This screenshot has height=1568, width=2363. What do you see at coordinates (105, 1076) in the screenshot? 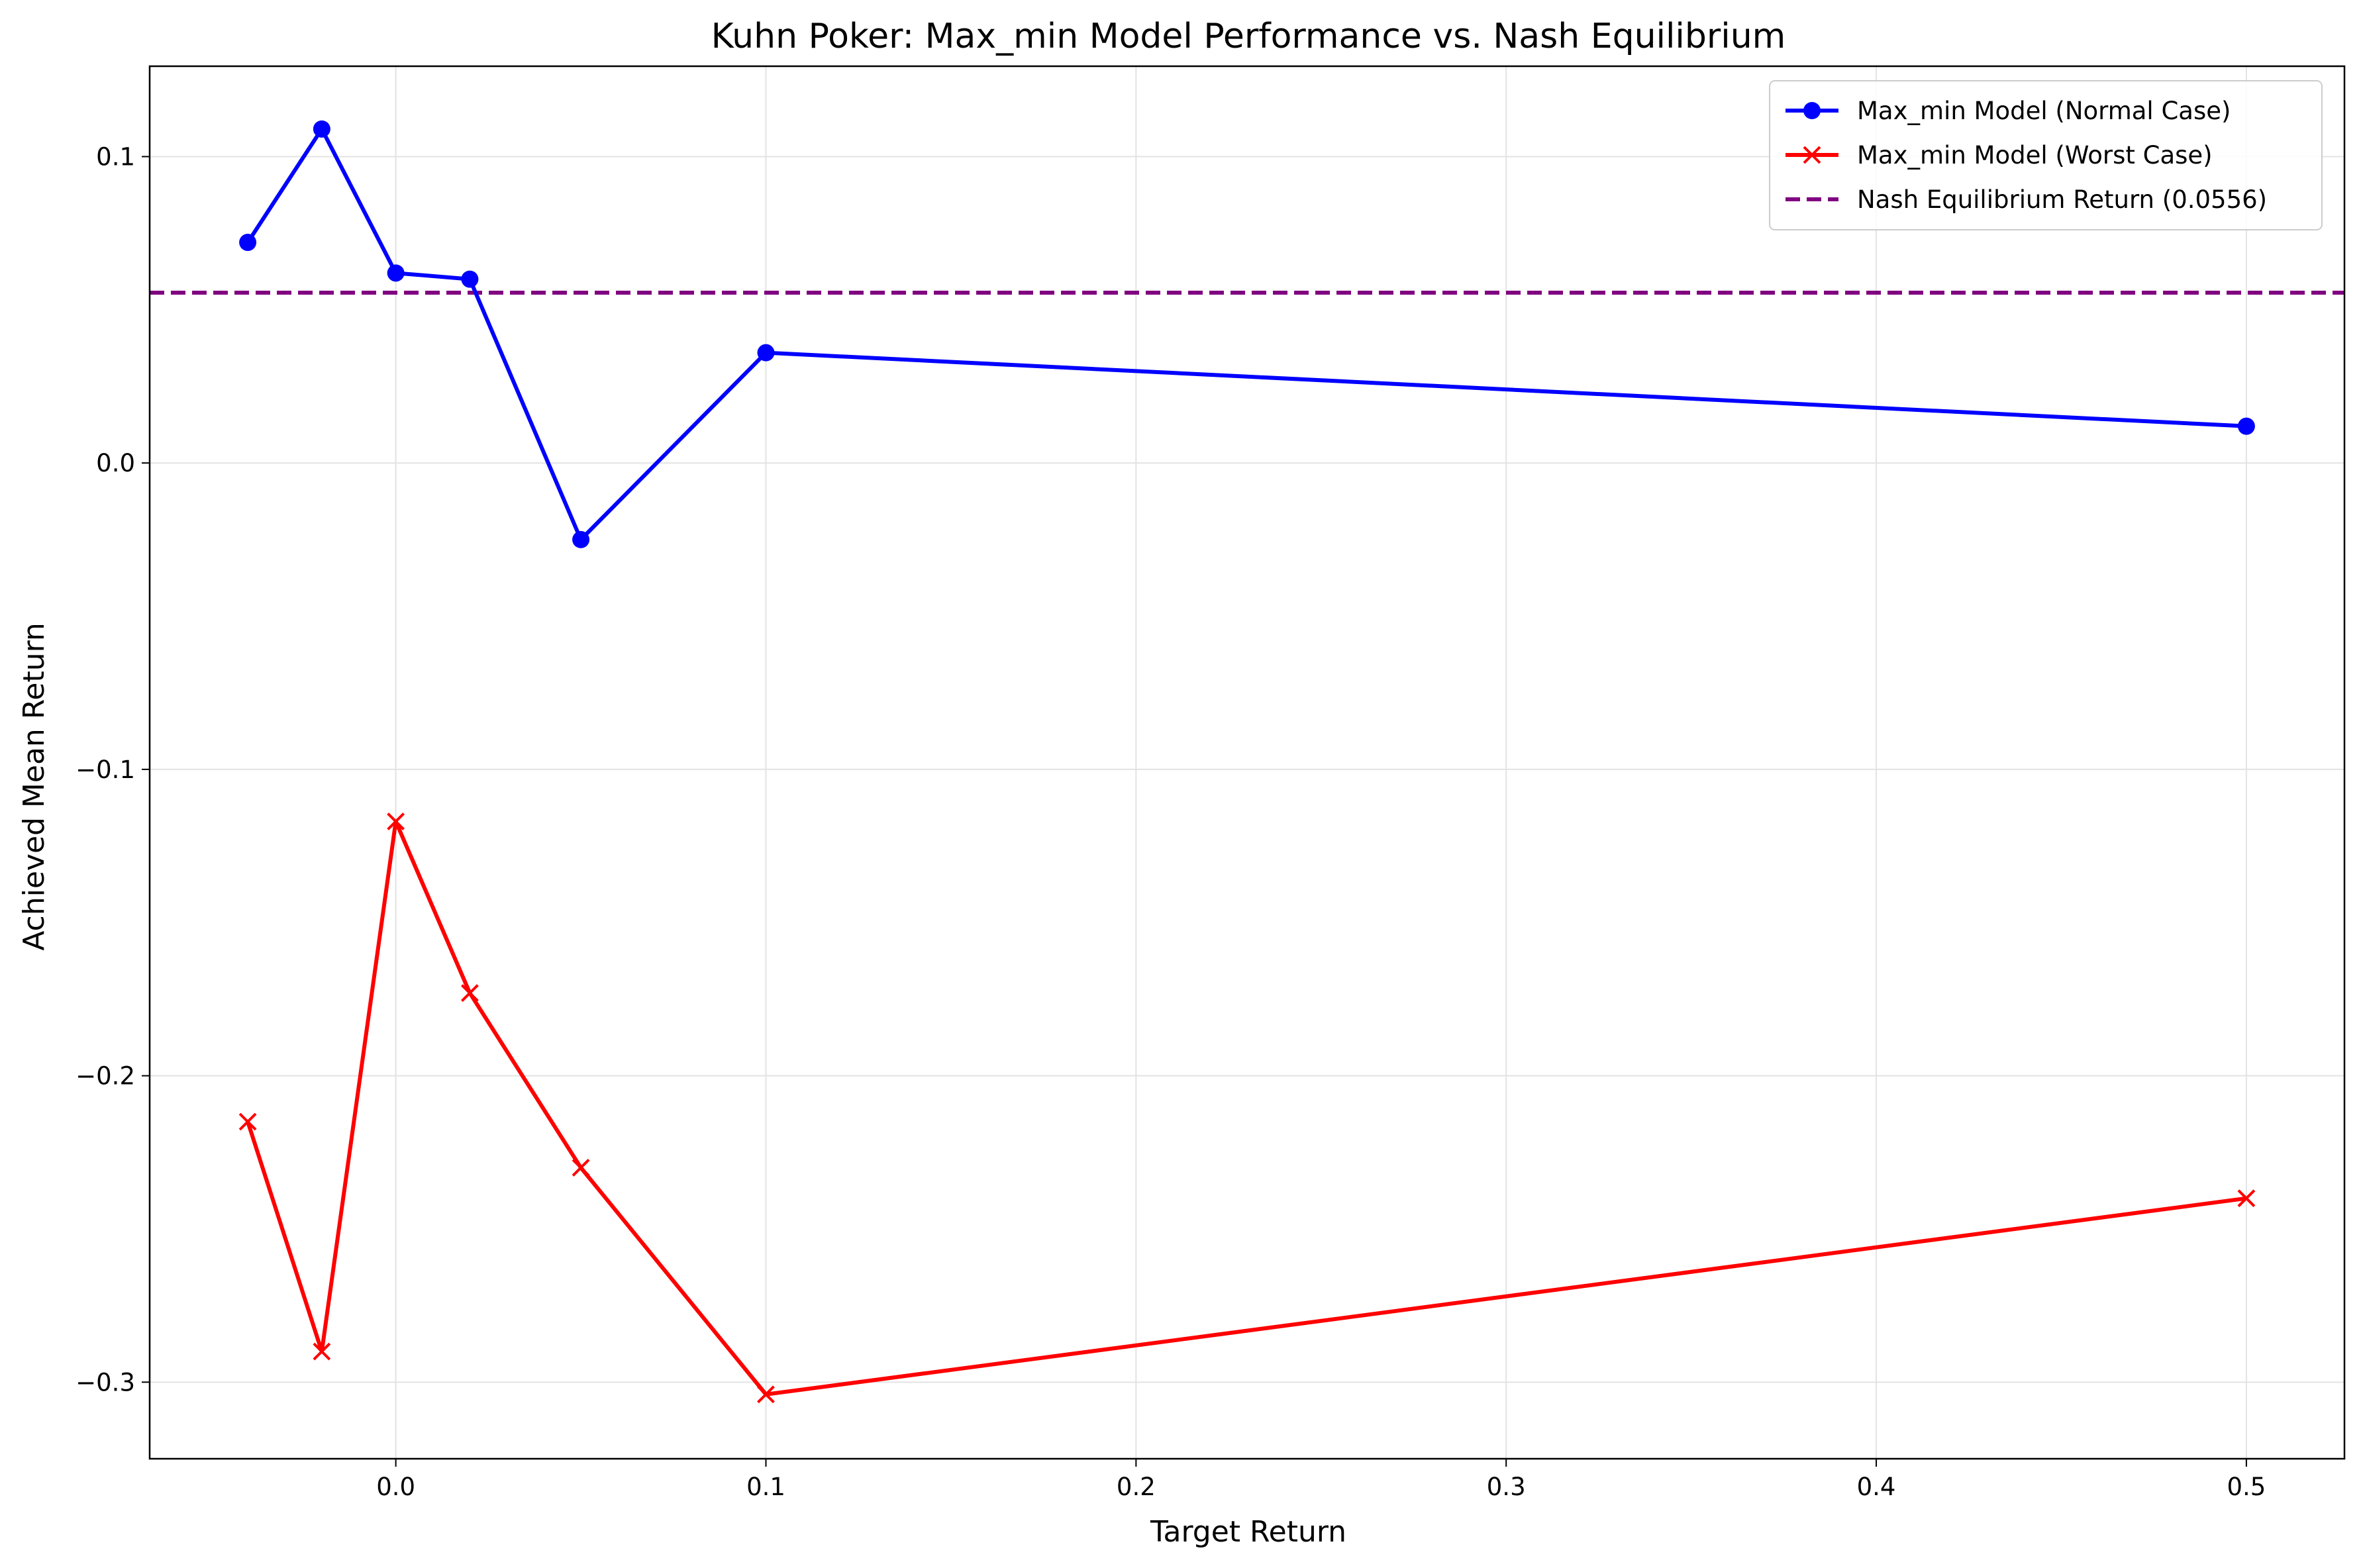
I see `y-tick-label: −0.2` at bounding box center [105, 1076].